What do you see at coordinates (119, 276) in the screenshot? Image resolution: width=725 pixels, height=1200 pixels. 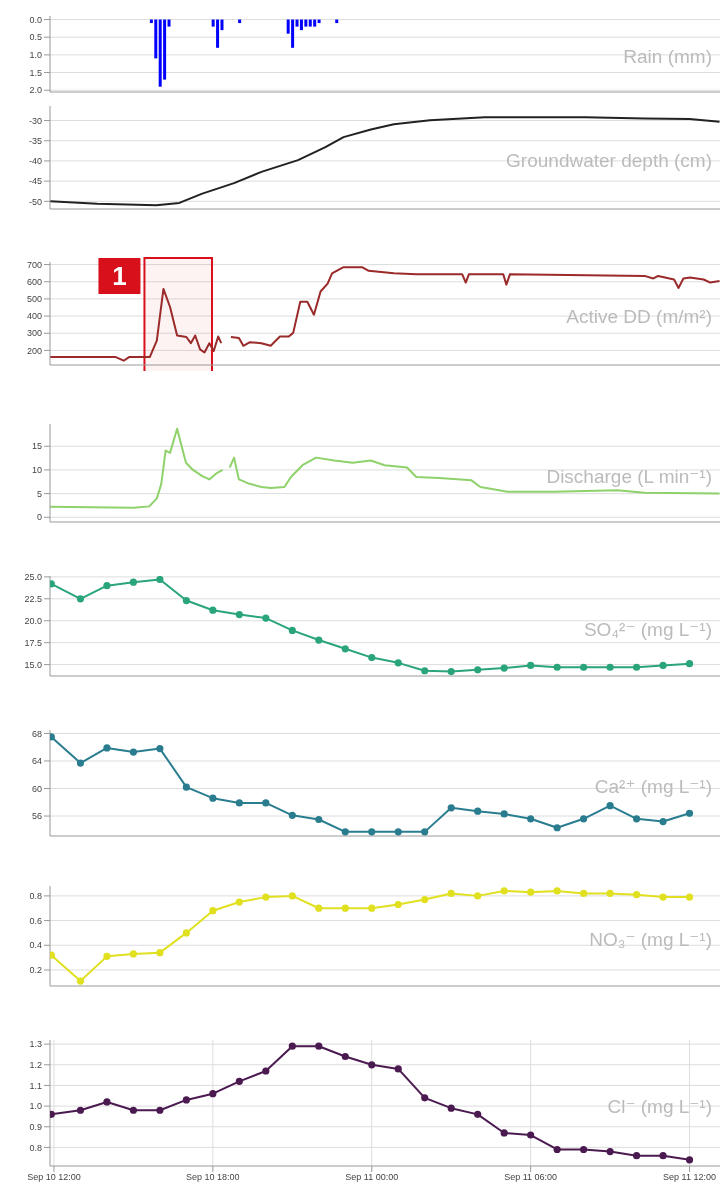 I see `band-label: 1` at bounding box center [119, 276].